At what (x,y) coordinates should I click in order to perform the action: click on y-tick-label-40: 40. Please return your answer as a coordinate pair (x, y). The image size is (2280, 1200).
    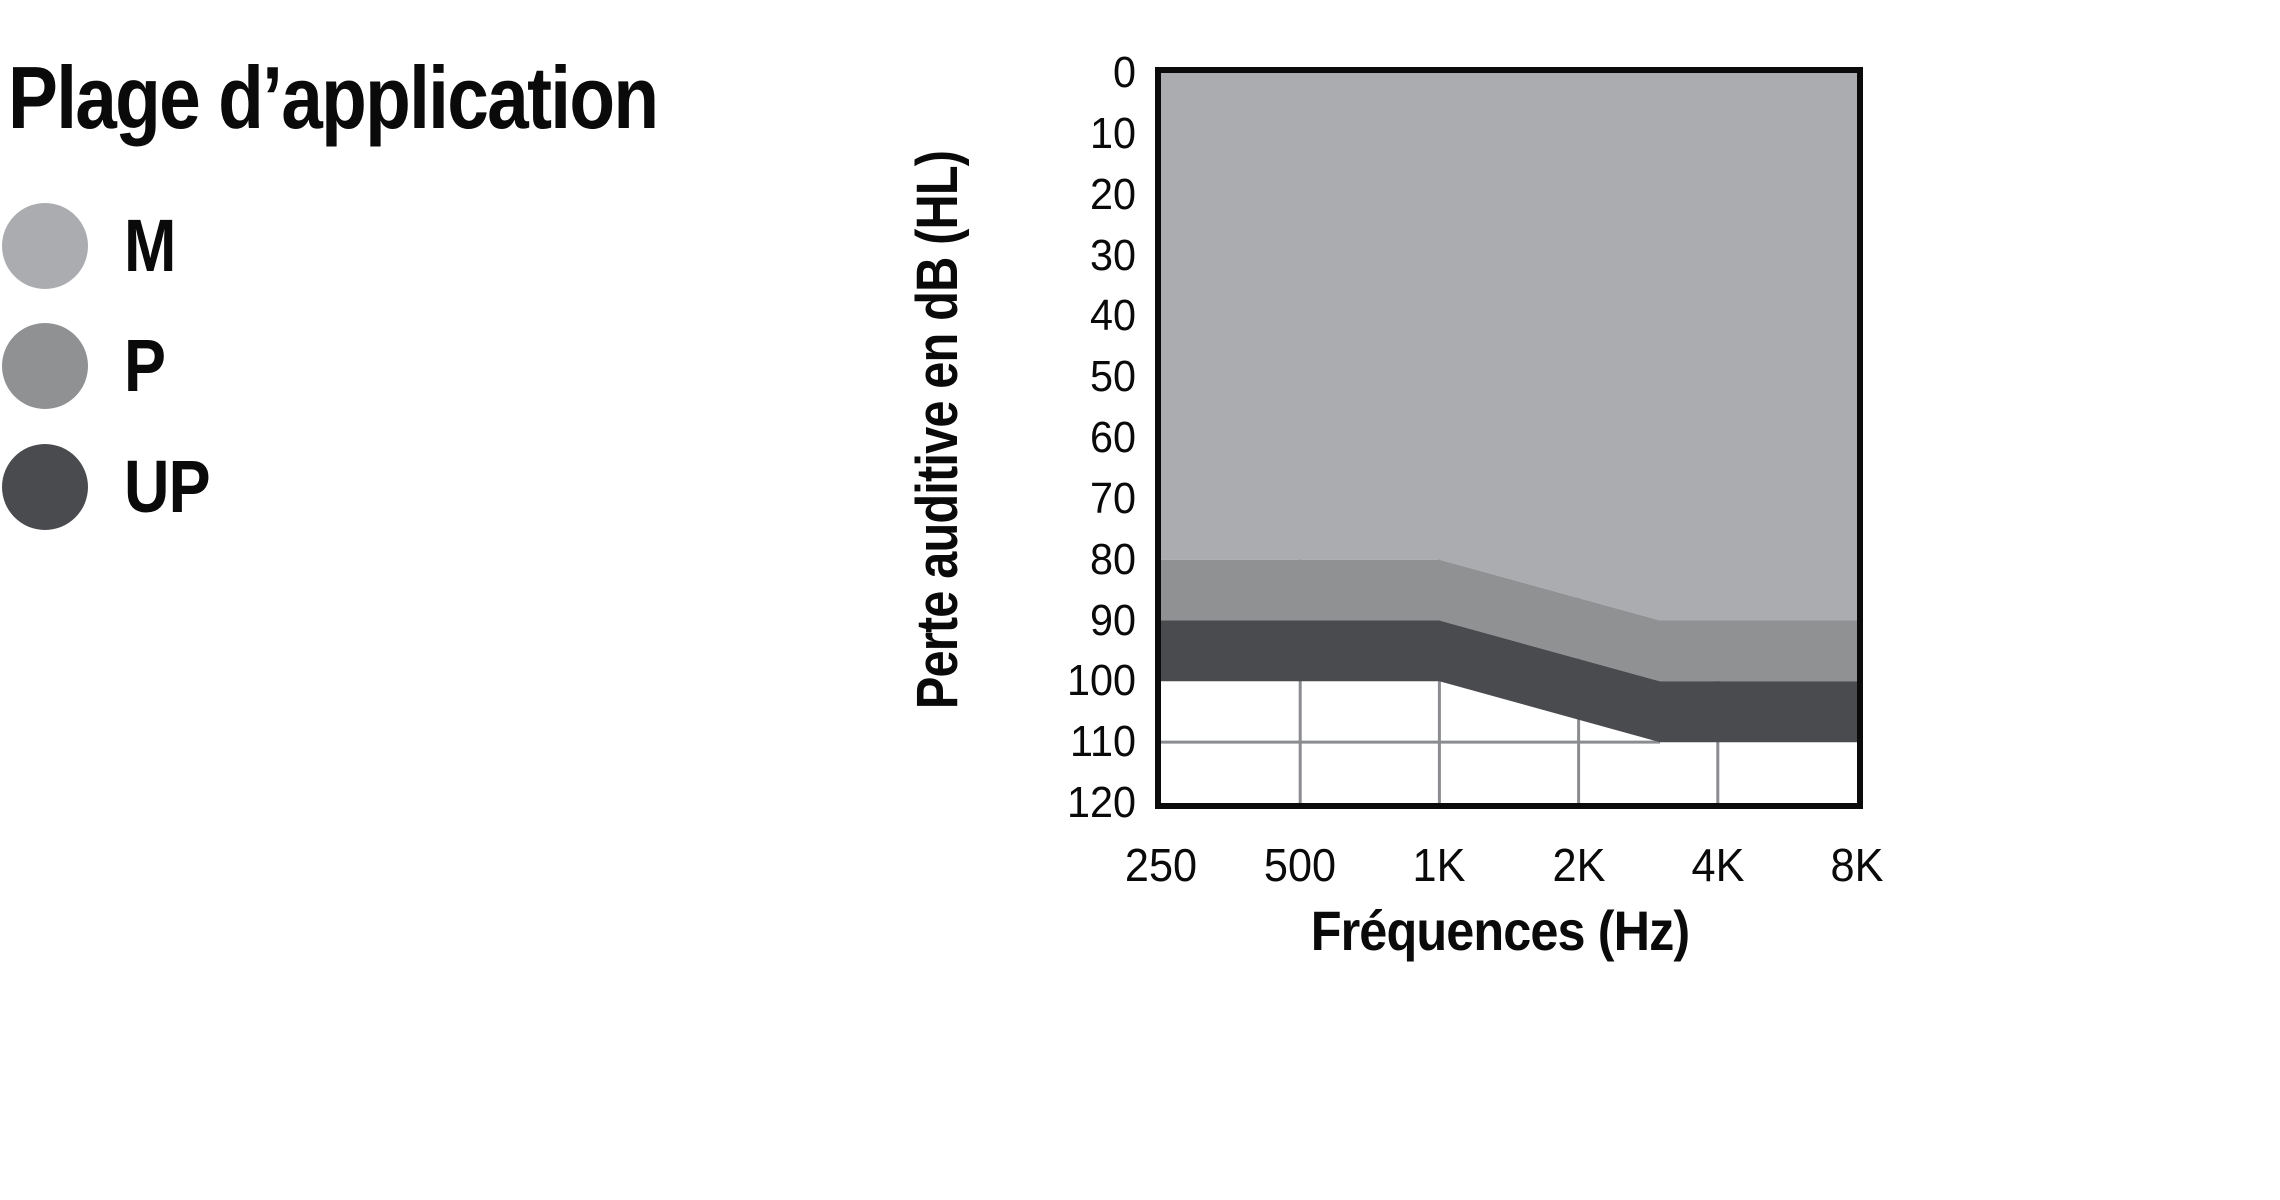
    Looking at the image, I should click on (1112, 316).